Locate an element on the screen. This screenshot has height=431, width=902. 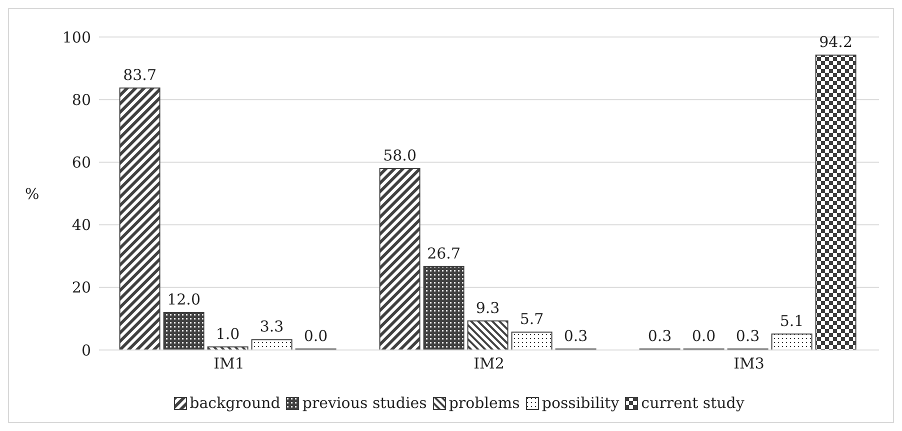
data-label: 5.1 is located at coordinates (792, 321).